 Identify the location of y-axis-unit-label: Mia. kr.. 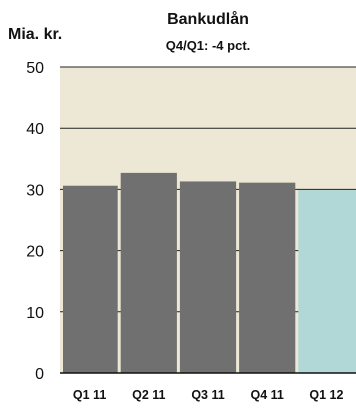
(35, 34).